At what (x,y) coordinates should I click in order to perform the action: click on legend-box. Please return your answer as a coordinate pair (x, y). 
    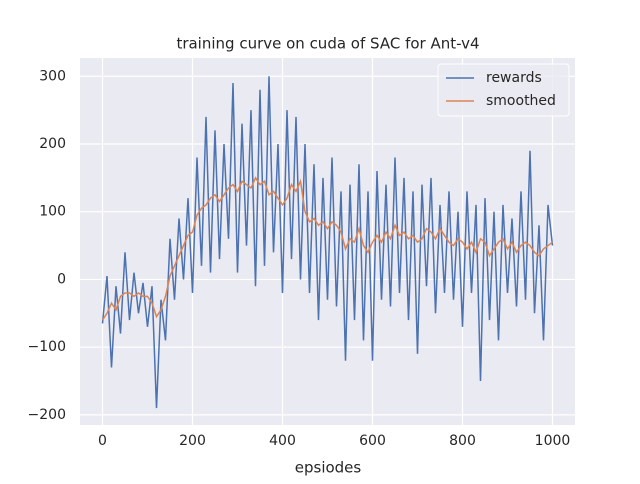
    Looking at the image, I should click on (503, 90).